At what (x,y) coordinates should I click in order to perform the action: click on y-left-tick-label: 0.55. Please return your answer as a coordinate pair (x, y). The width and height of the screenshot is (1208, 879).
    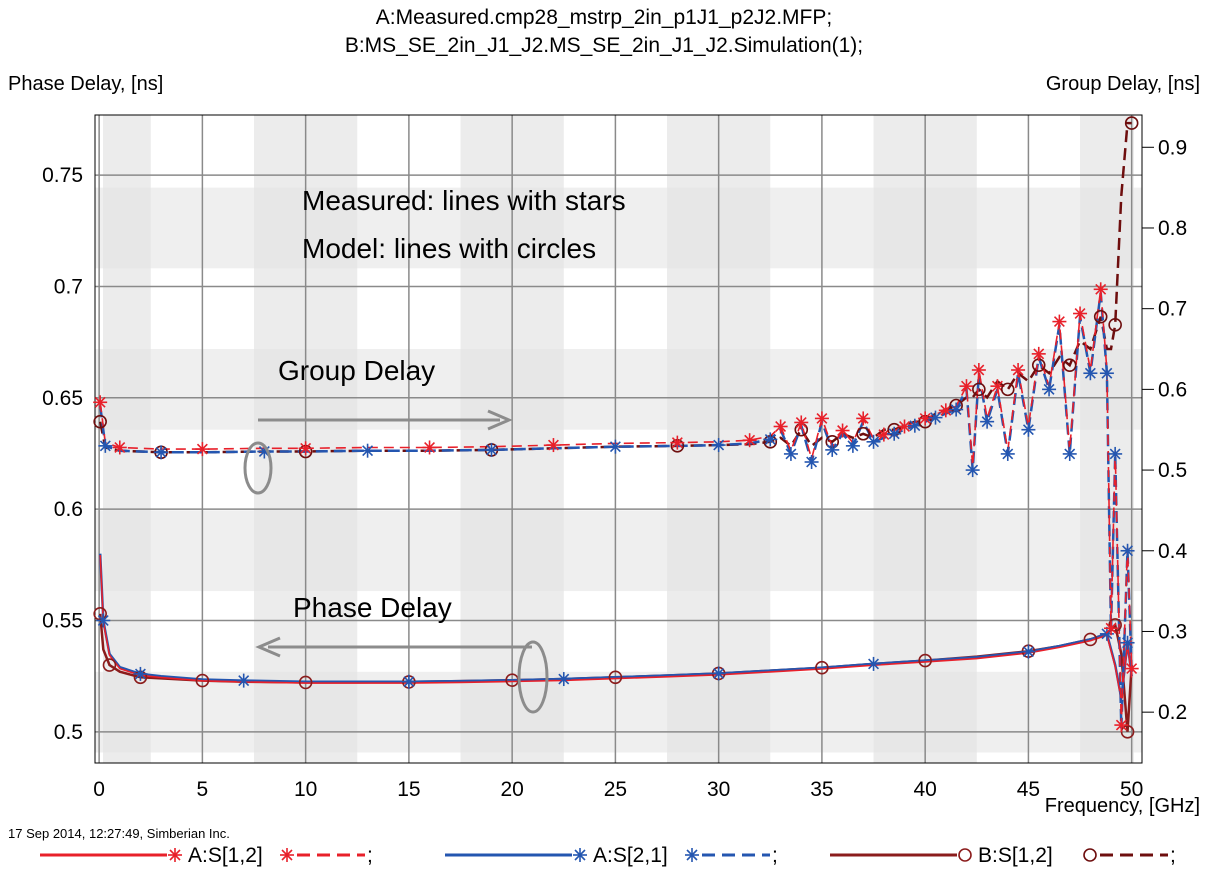
    Looking at the image, I should click on (62, 620).